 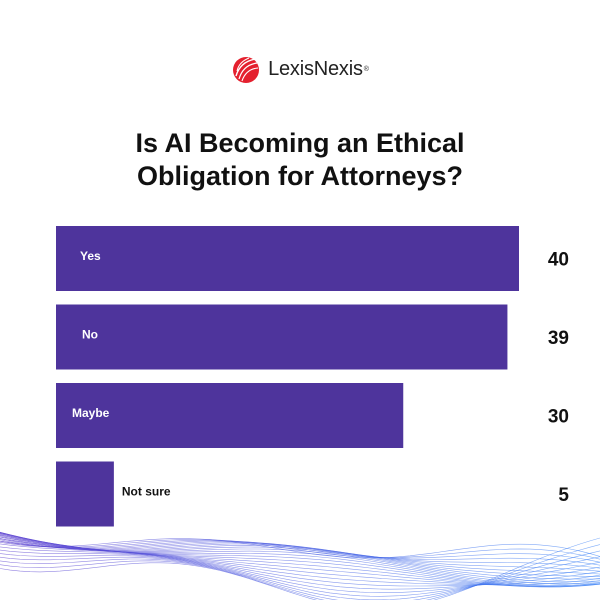 I want to click on bar-label: No, so click(x=90, y=335).